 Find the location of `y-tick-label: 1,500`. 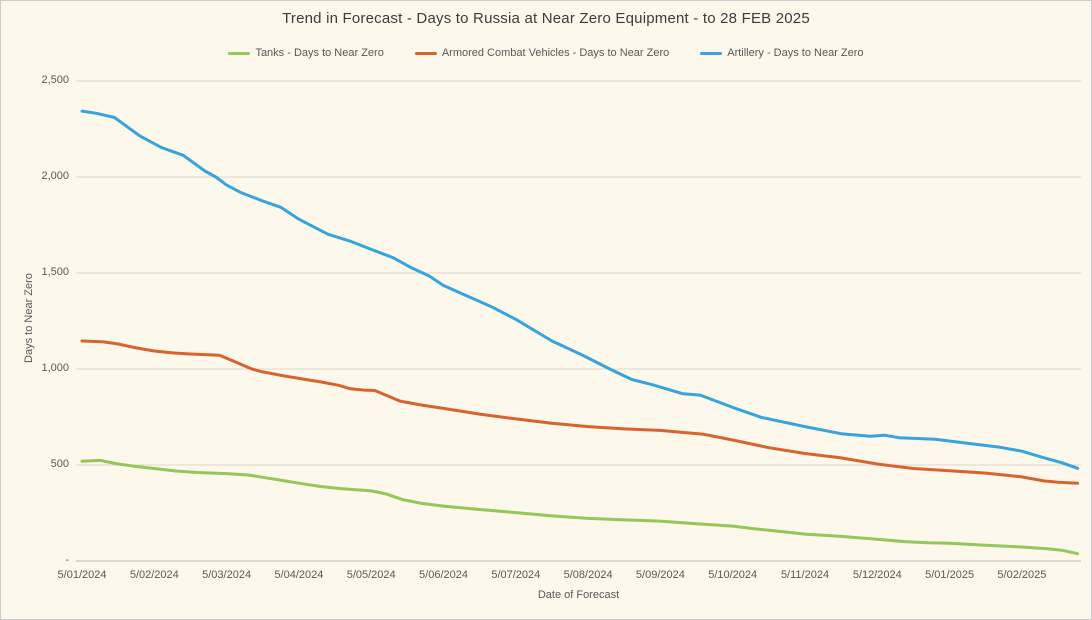

y-tick-label: 1,500 is located at coordinates (55, 272).